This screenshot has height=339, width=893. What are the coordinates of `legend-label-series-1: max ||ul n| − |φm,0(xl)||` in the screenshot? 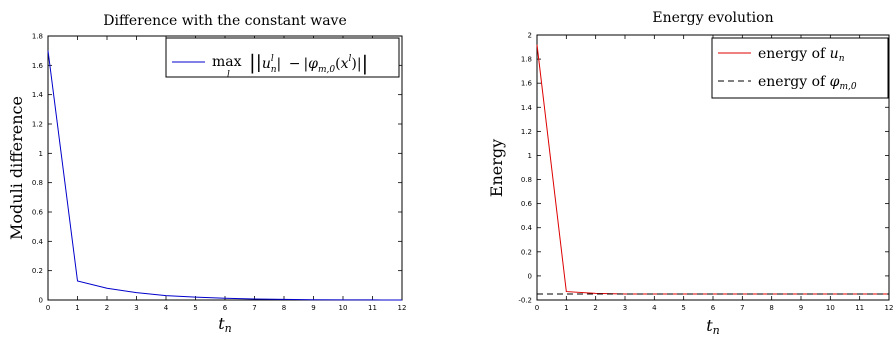 It's located at (290, 63).